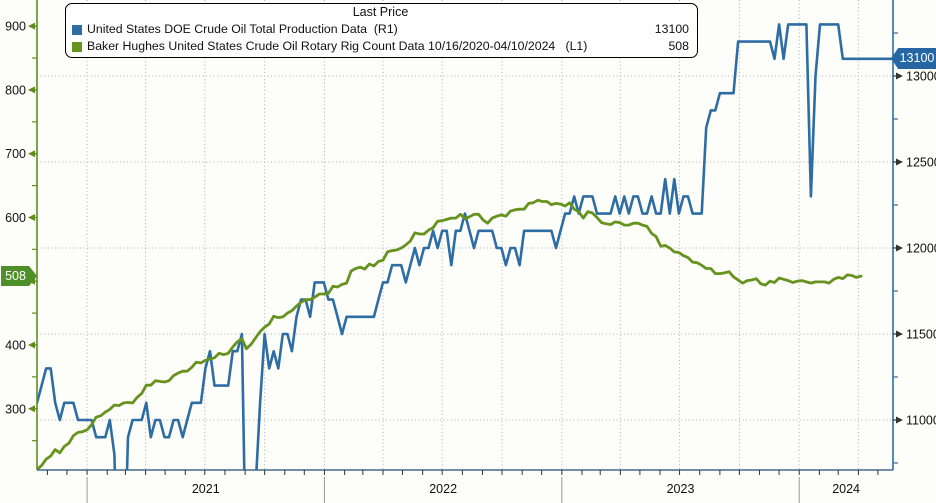 This screenshot has height=503, width=936. I want to click on svg-text: 400, so click(15, 346).